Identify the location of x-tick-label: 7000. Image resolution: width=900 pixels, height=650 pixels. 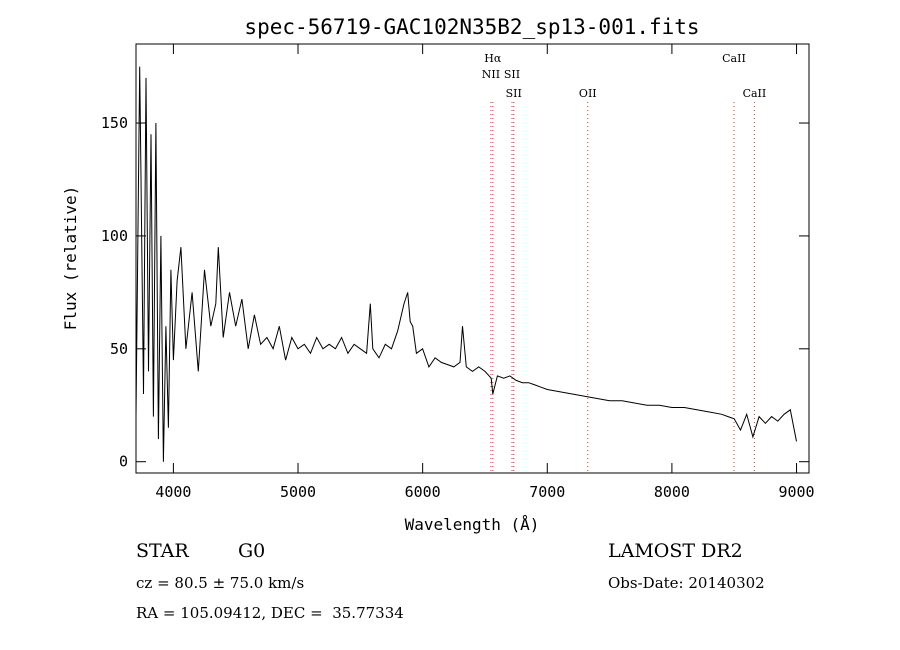
(547, 492).